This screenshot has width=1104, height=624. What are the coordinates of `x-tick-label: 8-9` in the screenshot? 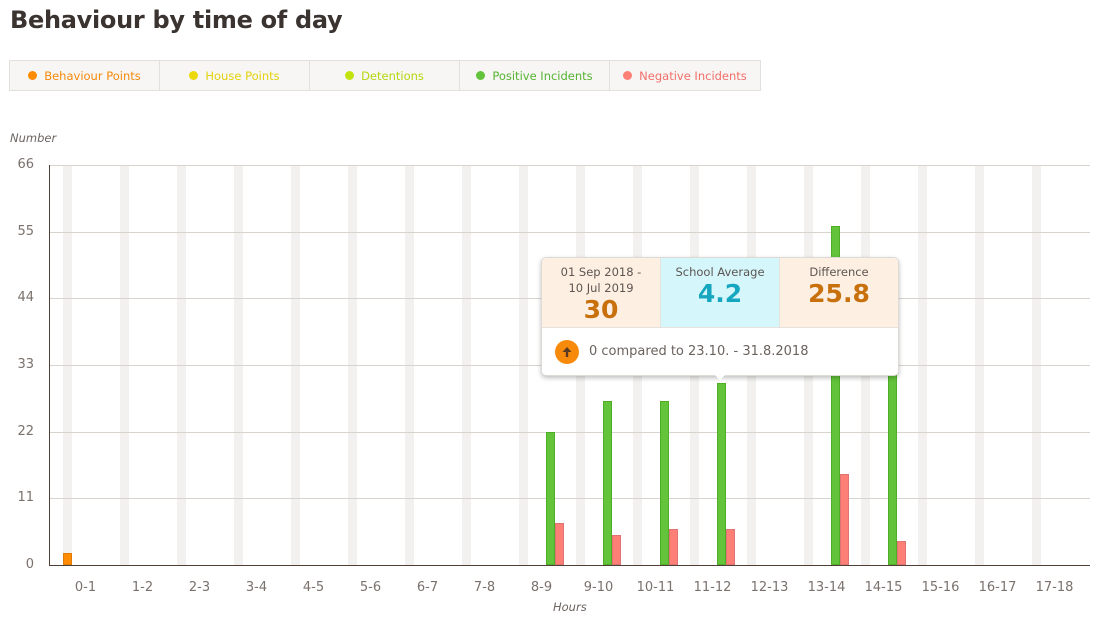 It's located at (541, 587).